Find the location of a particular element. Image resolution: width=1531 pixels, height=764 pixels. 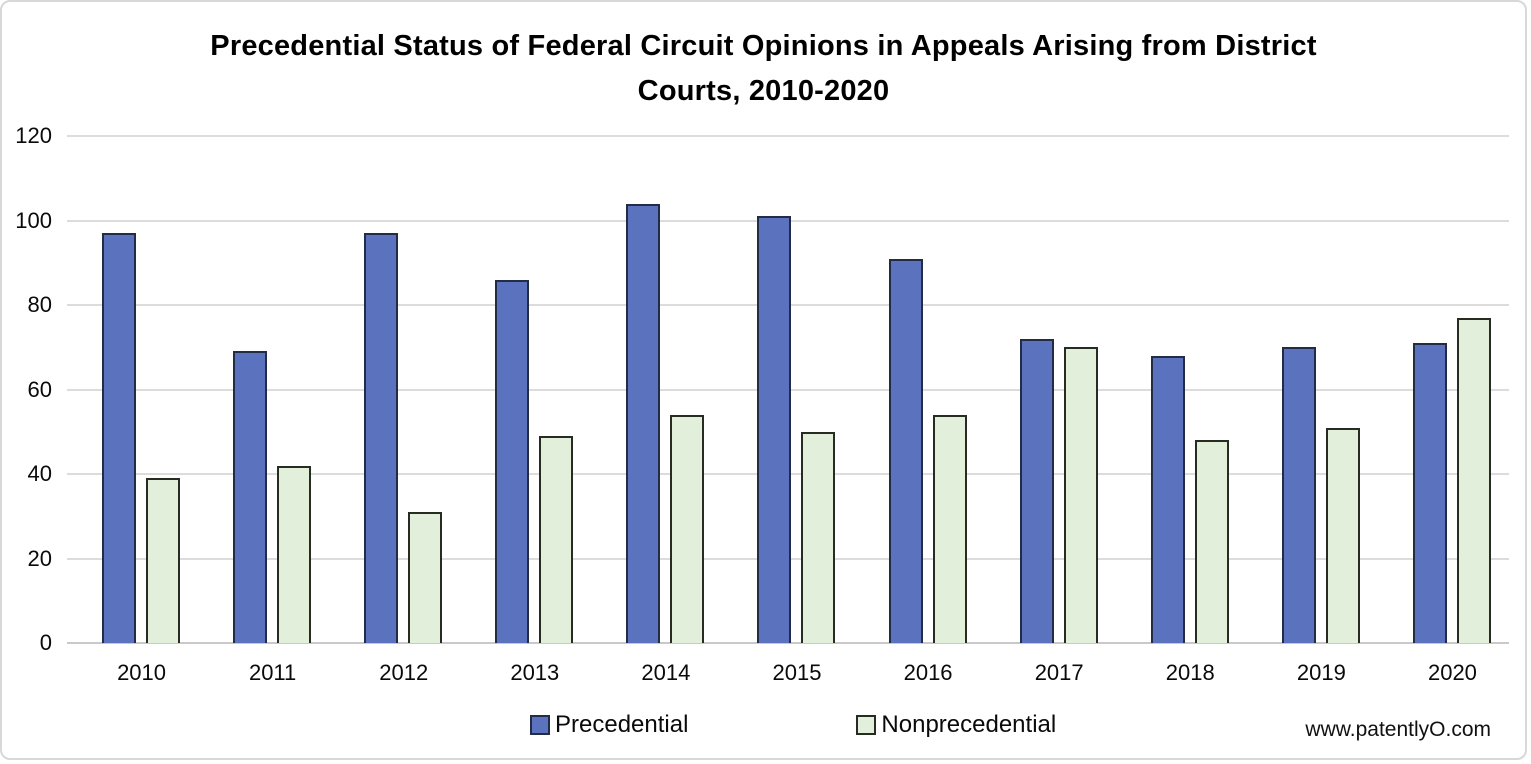

x-axis-label-2016: 2016 is located at coordinates (928, 672).